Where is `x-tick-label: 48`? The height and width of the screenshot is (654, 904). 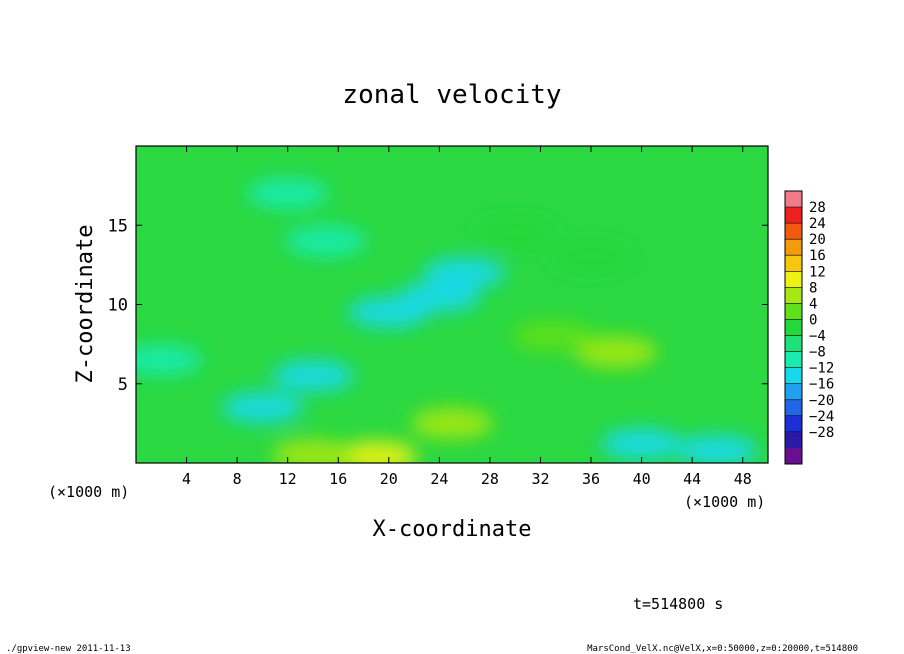 x-tick-label: 48 is located at coordinates (743, 479).